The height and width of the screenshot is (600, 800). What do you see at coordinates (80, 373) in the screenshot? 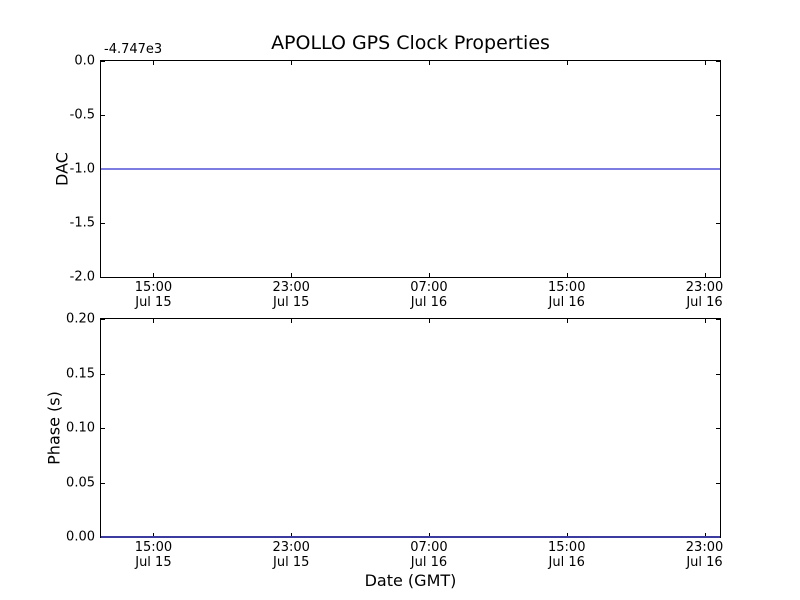
I see `y-tick-label: 0.15` at bounding box center [80, 373].